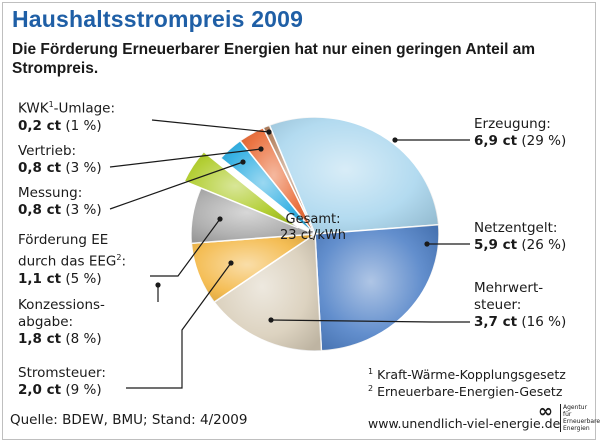  Describe the element at coordinates (271, 320) in the screenshot. I see `leader-mehrwertsteuer-dot` at that location.